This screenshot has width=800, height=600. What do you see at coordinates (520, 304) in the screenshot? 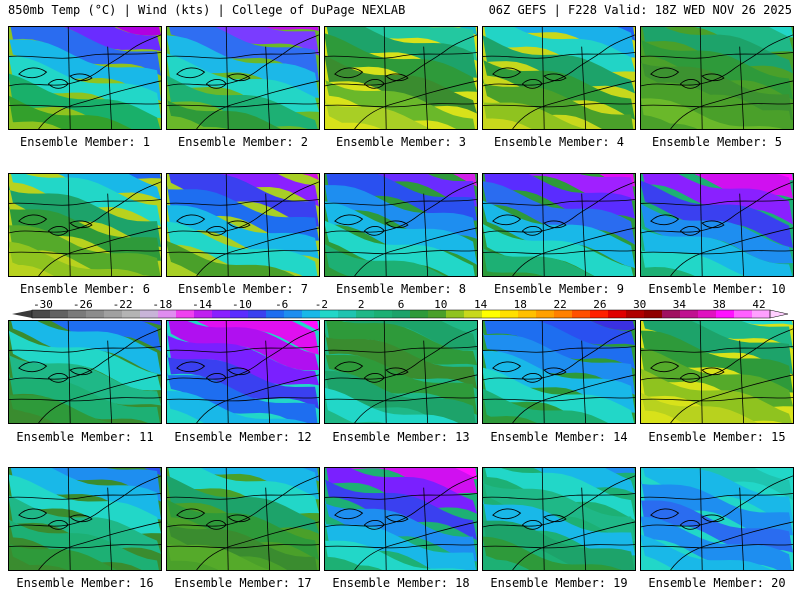
I see `colorbar-tick-label: 18` at bounding box center [520, 304].